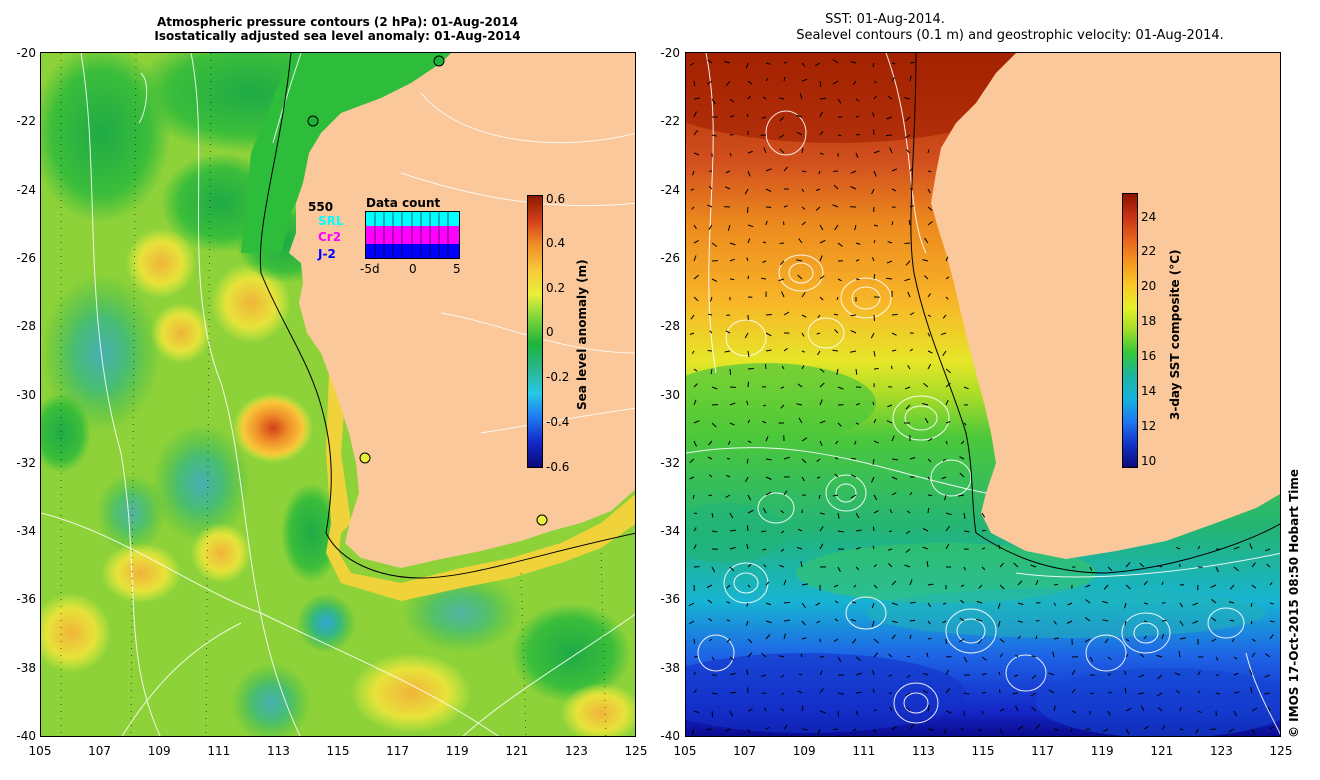  What do you see at coordinates (40, 751) in the screenshot?
I see `left-lon-tick: 105` at bounding box center [40, 751].